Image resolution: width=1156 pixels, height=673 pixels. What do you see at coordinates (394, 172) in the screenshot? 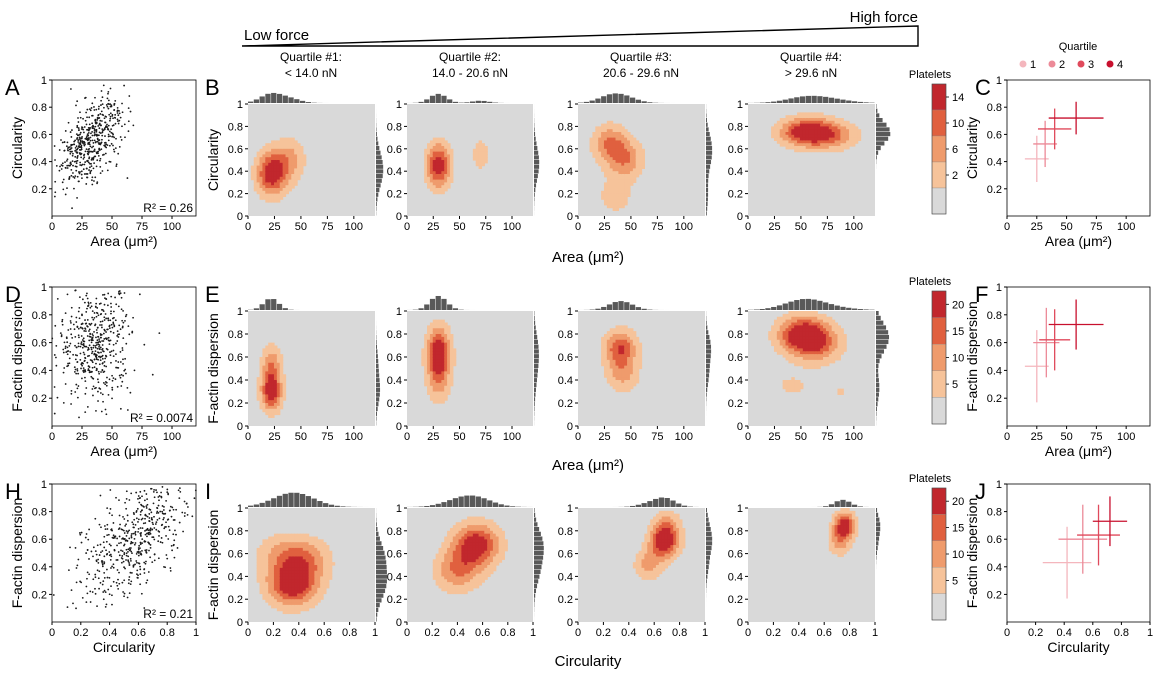
I see `panel-b-q2-ytick-label: 0.4` at bounding box center [394, 172].